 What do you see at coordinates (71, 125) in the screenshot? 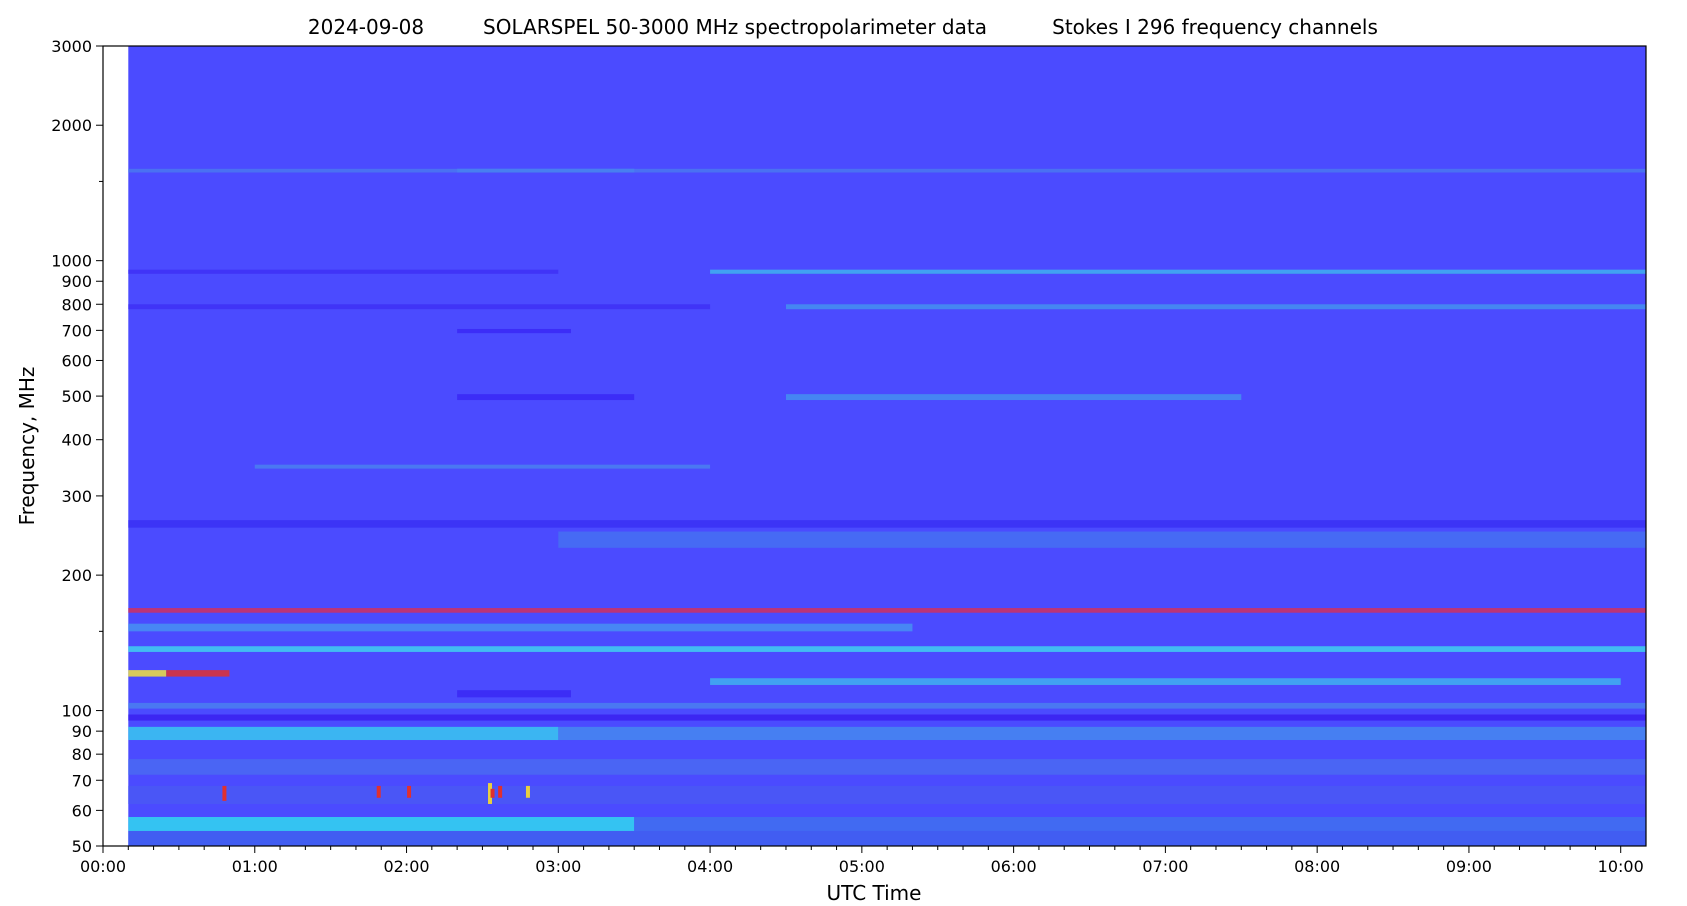
I see `y-tick-label: 2000` at bounding box center [71, 125].